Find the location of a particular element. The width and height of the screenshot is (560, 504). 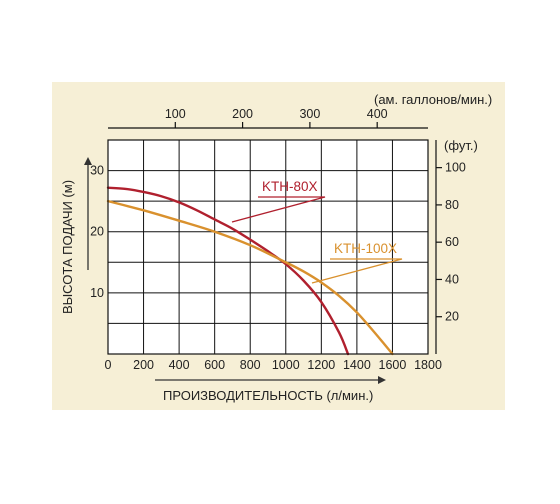

x-tick-label: 400 is located at coordinates (179, 365).